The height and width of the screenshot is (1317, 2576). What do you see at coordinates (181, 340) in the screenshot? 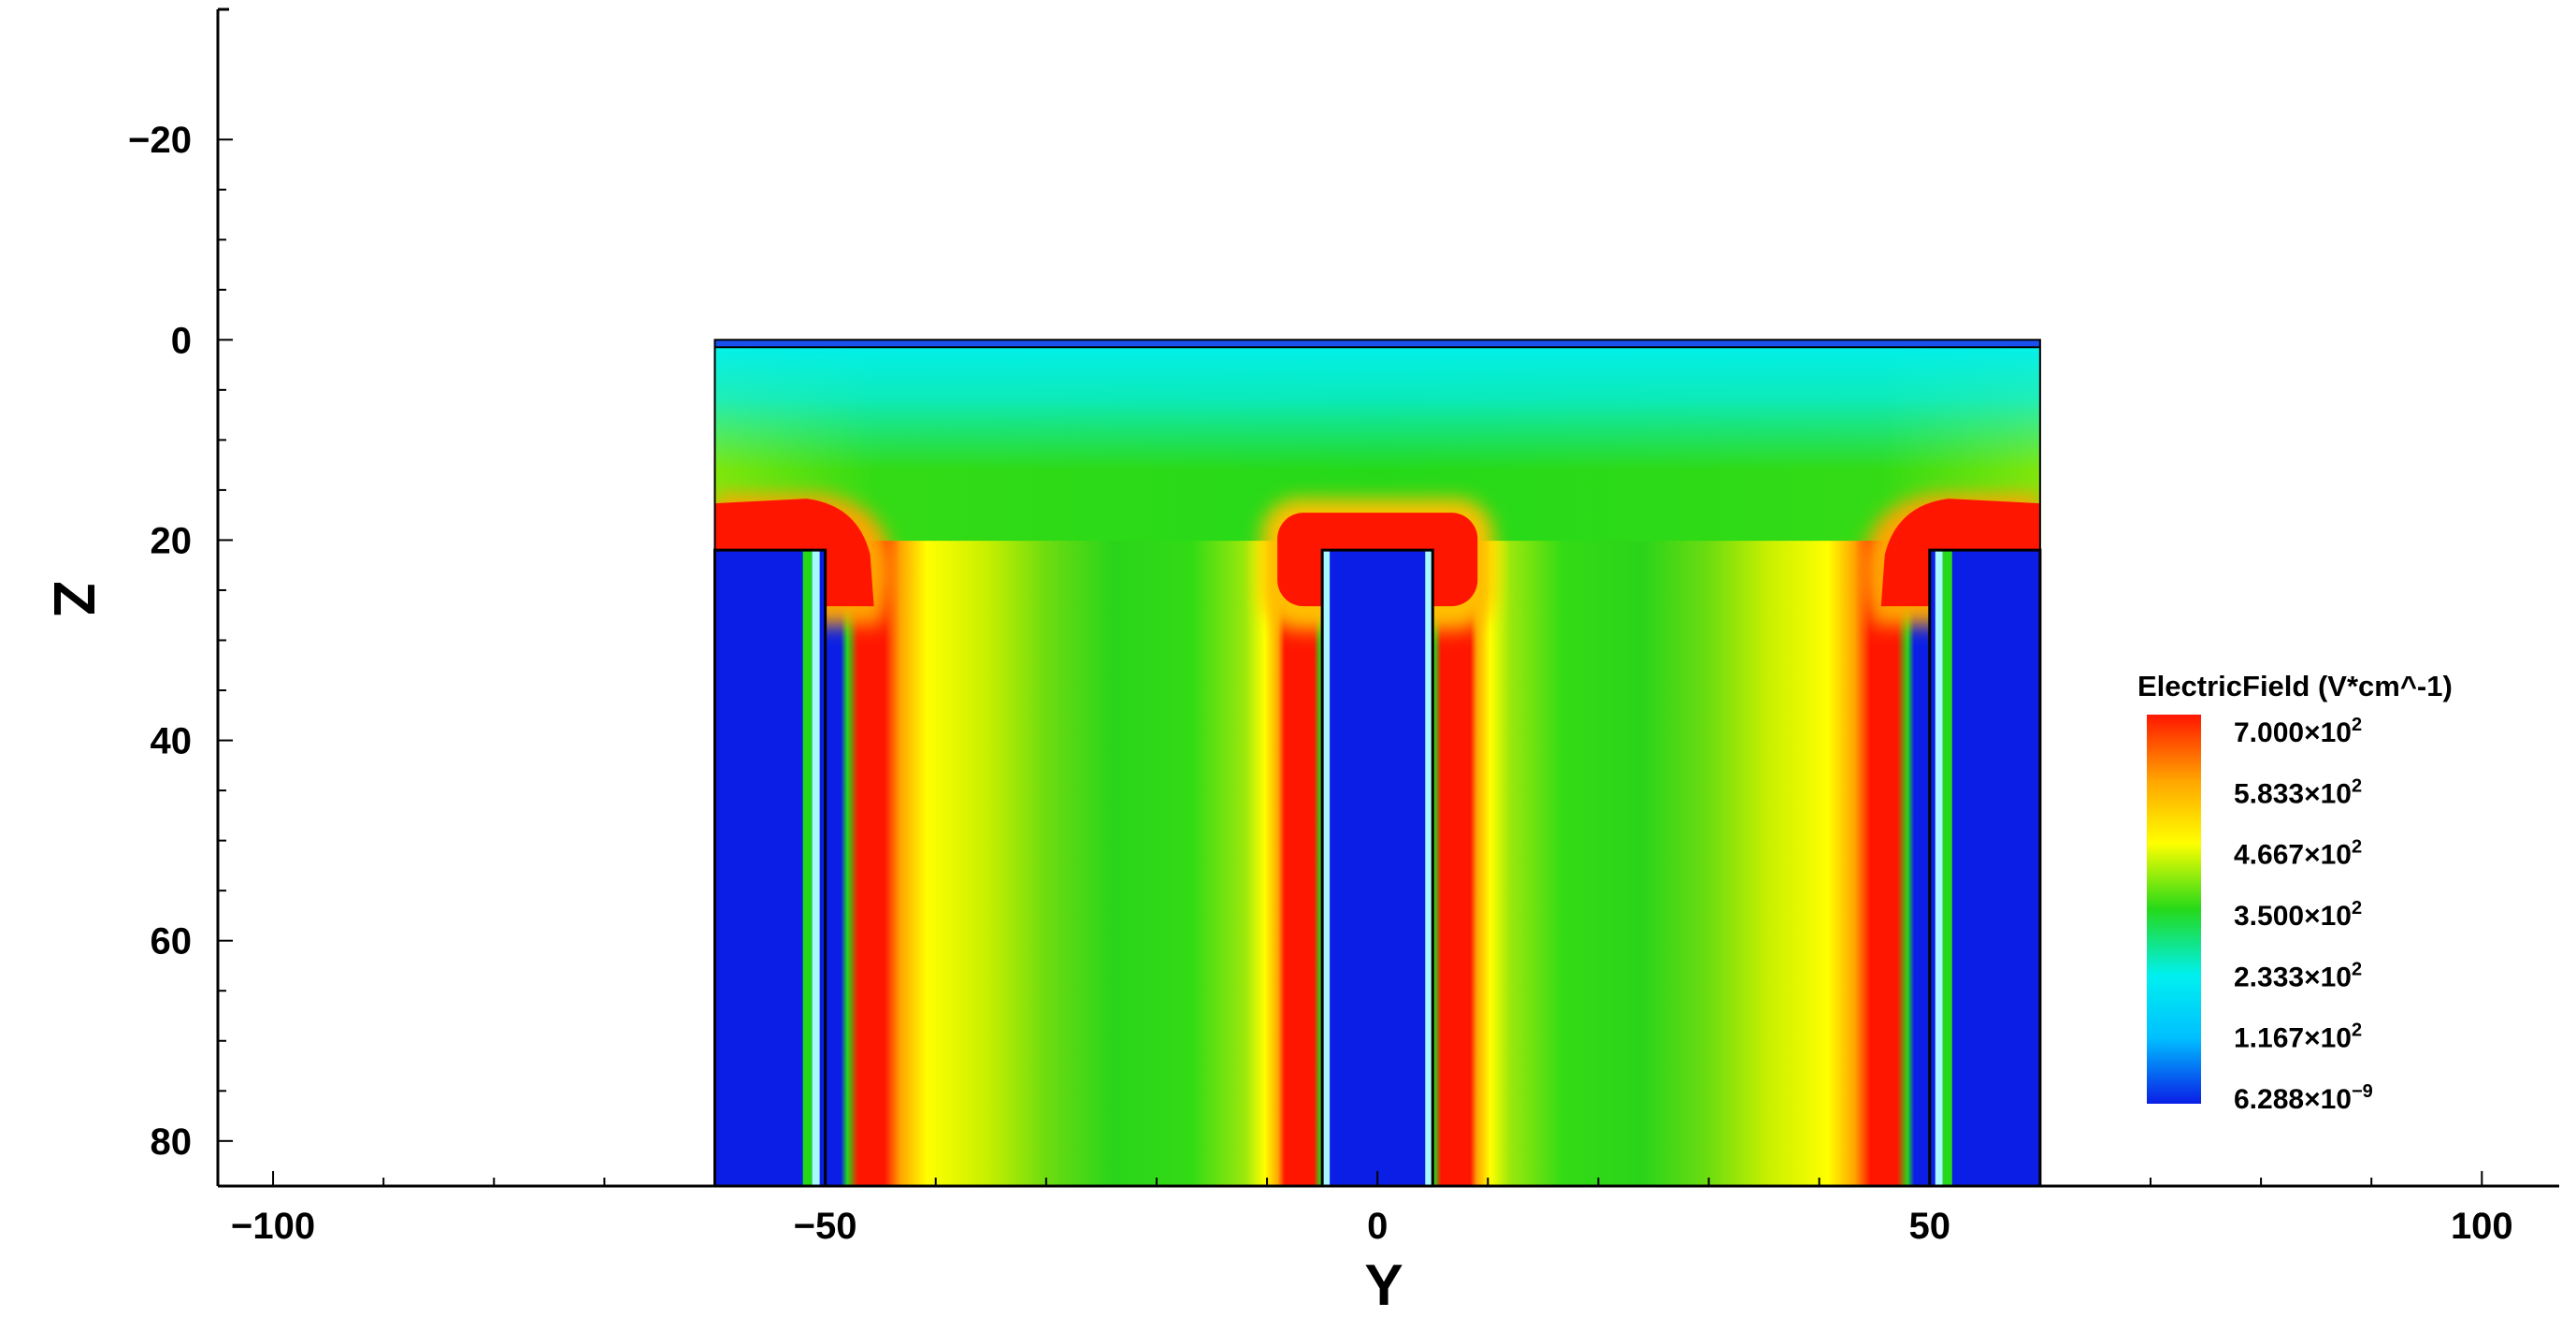
I see `y-tick-label: 0` at bounding box center [181, 340].